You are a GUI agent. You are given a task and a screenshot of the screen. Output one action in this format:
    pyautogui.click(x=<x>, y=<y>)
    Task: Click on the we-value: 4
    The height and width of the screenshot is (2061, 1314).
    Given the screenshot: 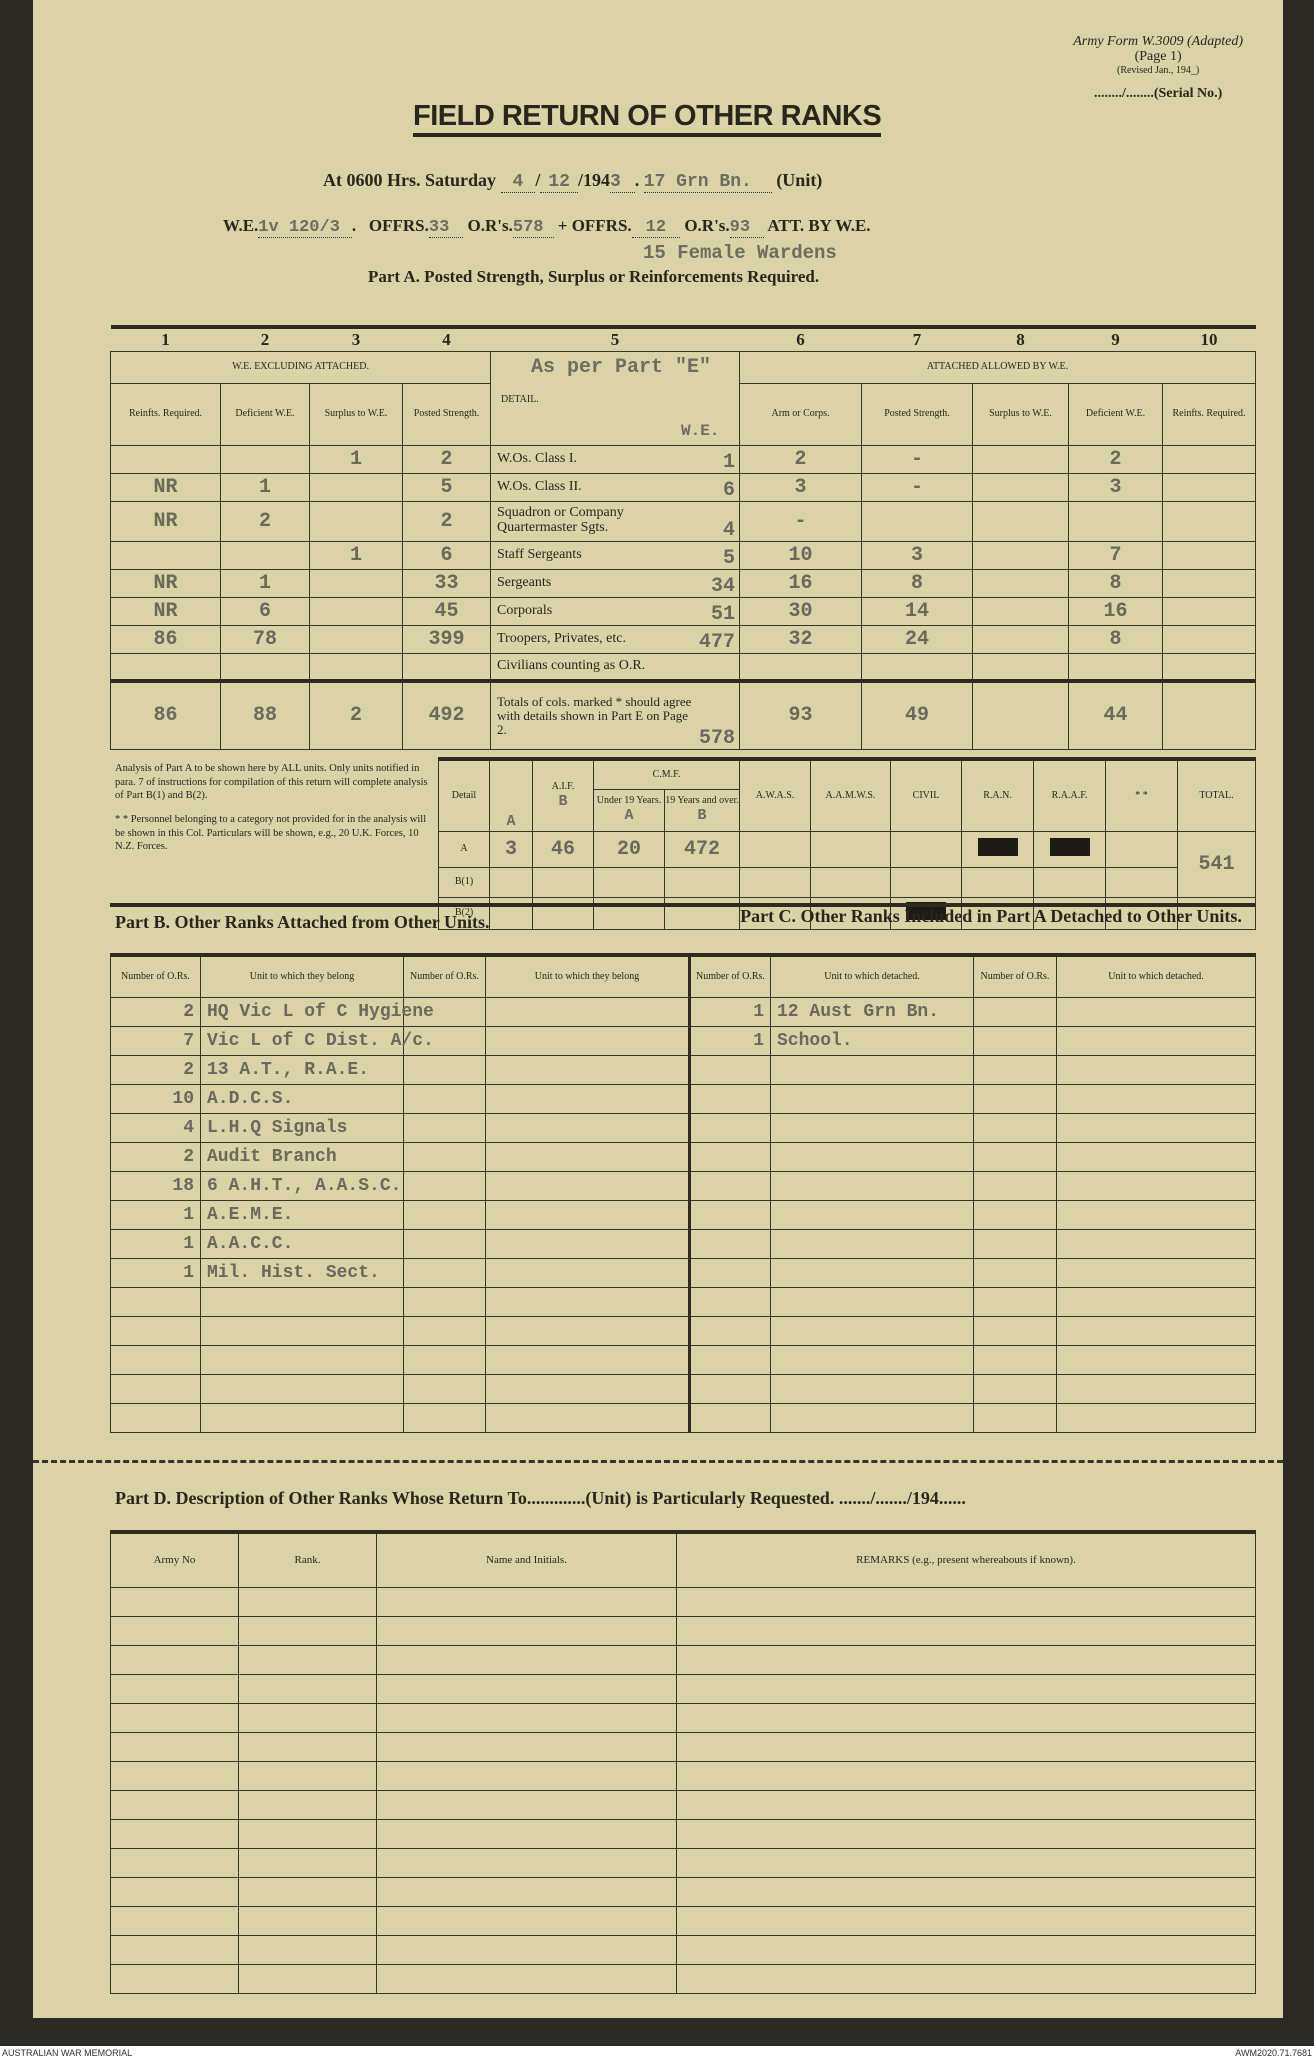 What is the action you would take?
    pyautogui.click(x=728, y=530)
    